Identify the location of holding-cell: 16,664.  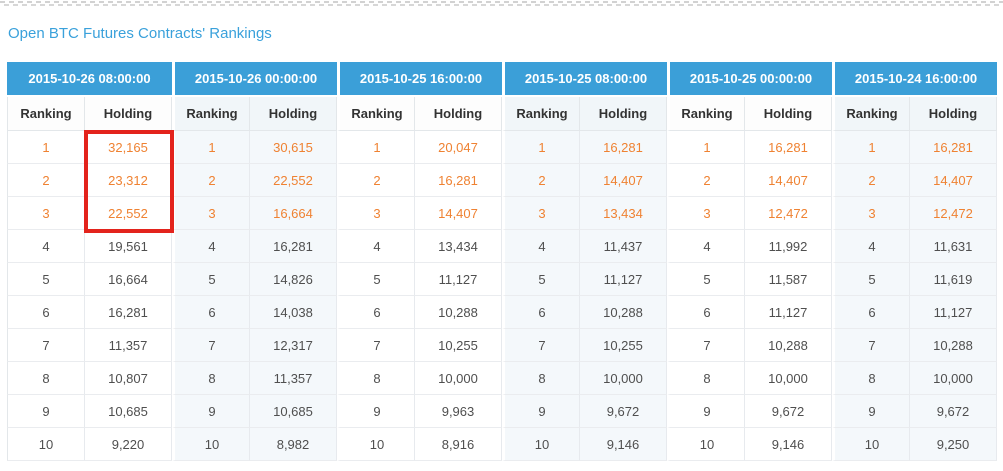
(128, 279).